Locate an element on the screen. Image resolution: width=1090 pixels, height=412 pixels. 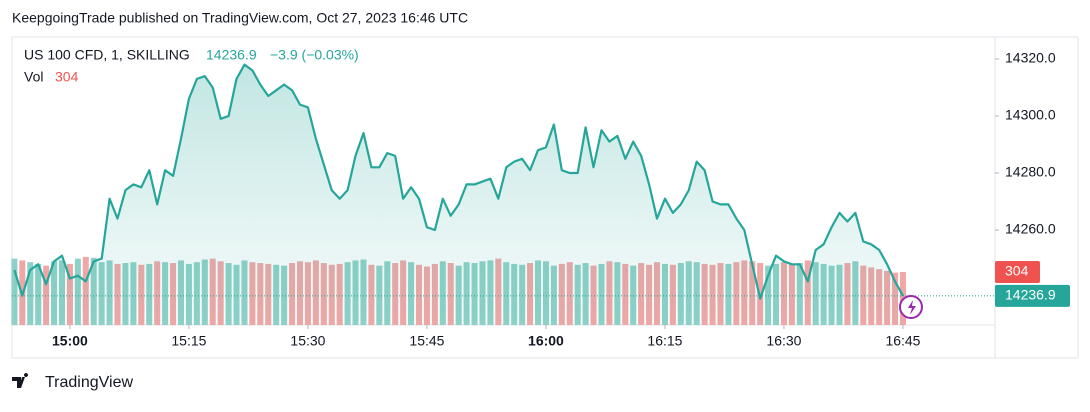
x-tick-label: 16:00 is located at coordinates (546, 341).